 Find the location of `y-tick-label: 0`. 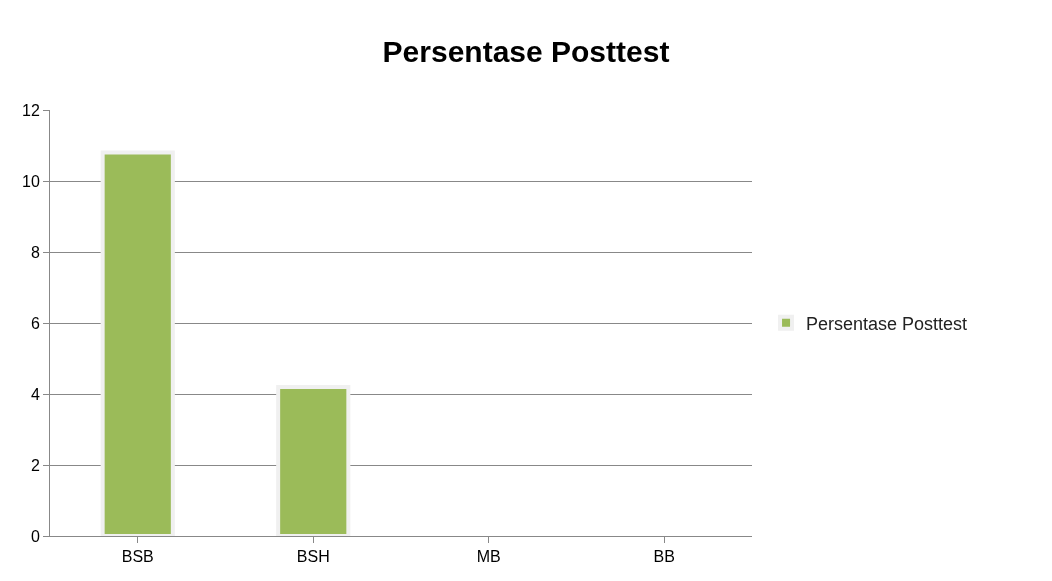

y-tick-label: 0 is located at coordinates (35, 536).